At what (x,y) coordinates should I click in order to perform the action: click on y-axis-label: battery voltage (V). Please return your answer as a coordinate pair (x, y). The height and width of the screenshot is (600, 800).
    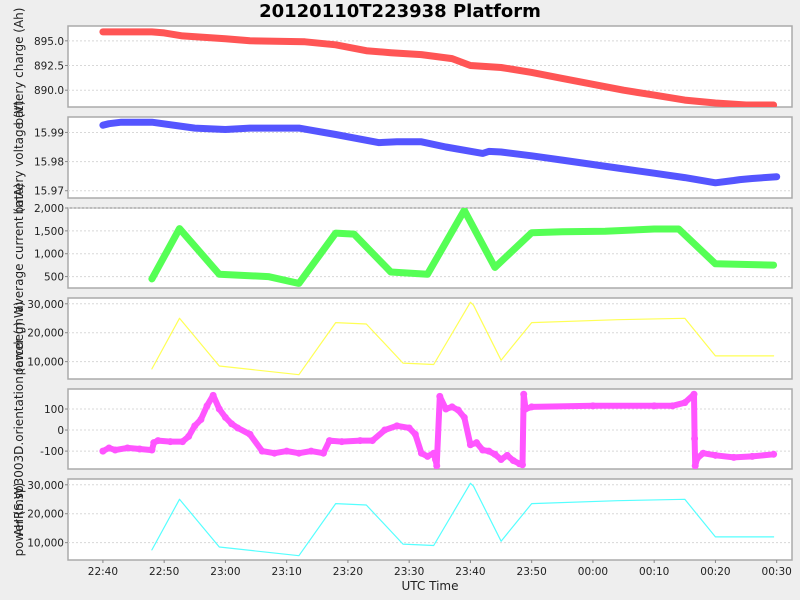
    Looking at the image, I should click on (19, 158).